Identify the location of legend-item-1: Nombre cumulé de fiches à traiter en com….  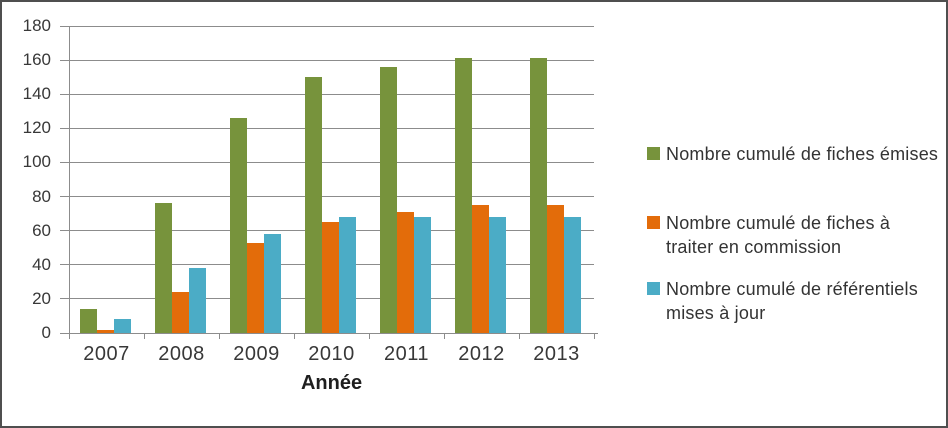
(768, 235).